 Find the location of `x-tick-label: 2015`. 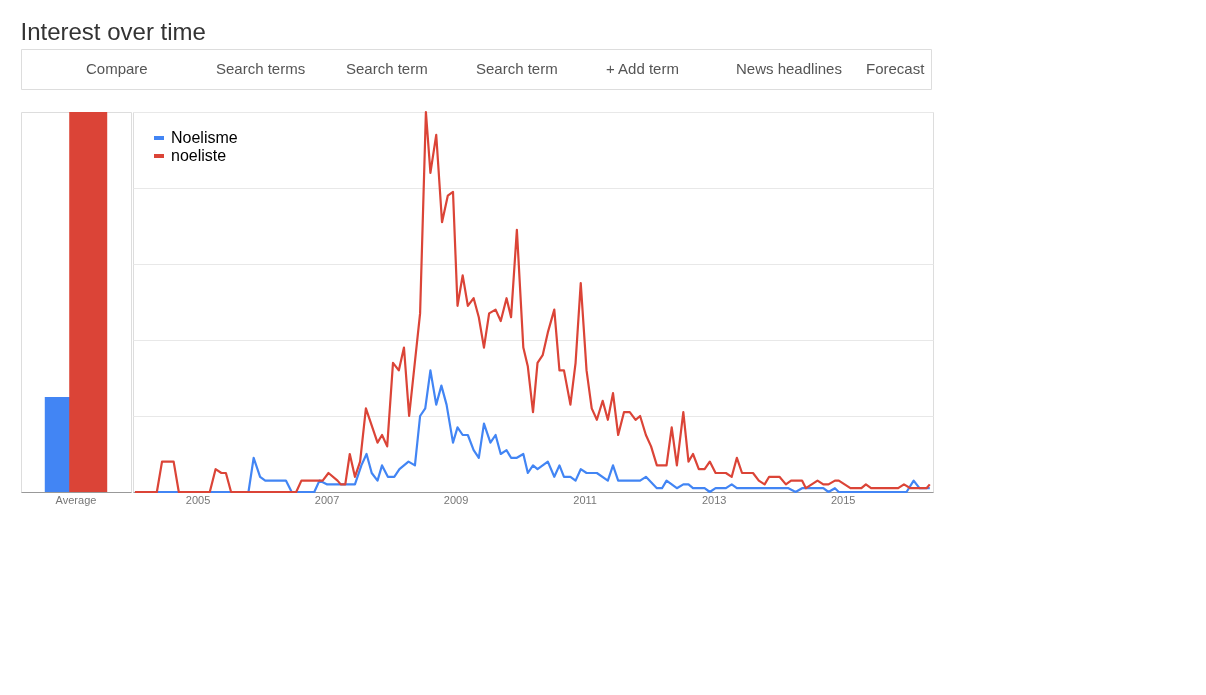

x-tick-label: 2015 is located at coordinates (843, 499).